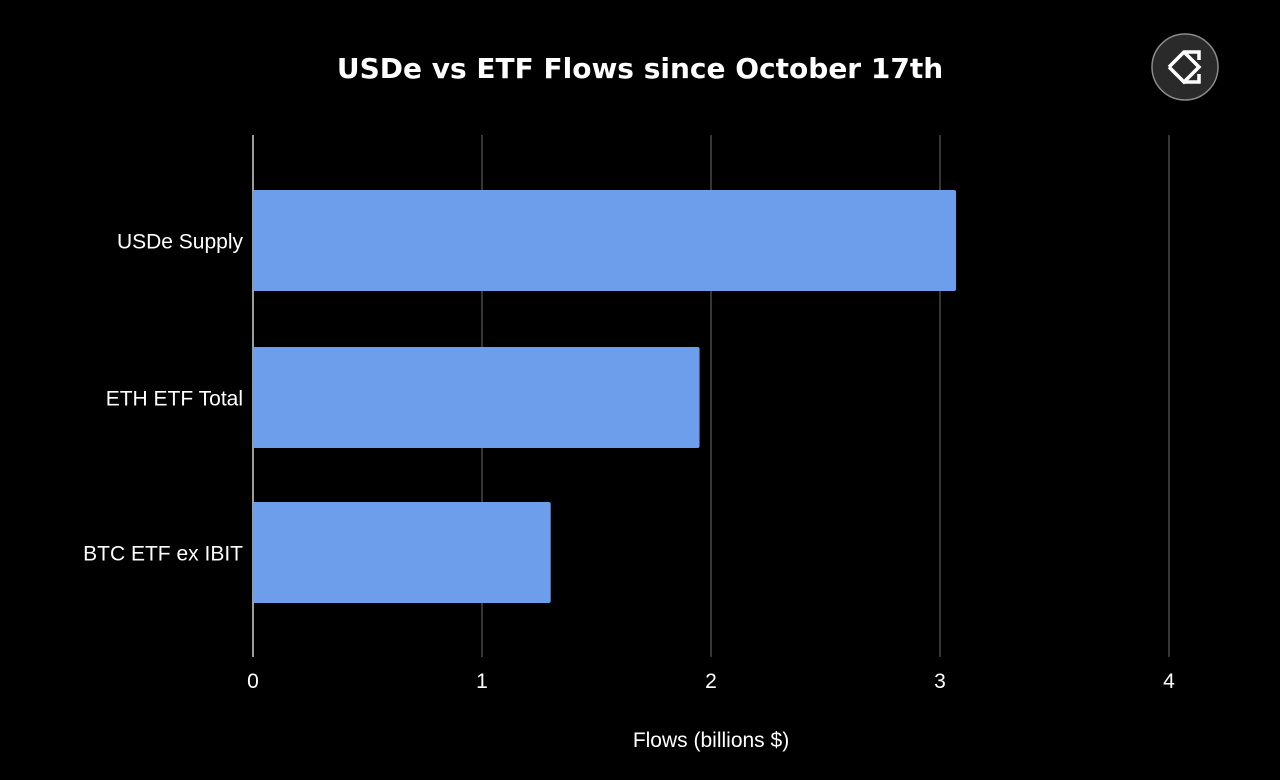  What do you see at coordinates (1169, 681) in the screenshot?
I see `x-tick-label: 4` at bounding box center [1169, 681].